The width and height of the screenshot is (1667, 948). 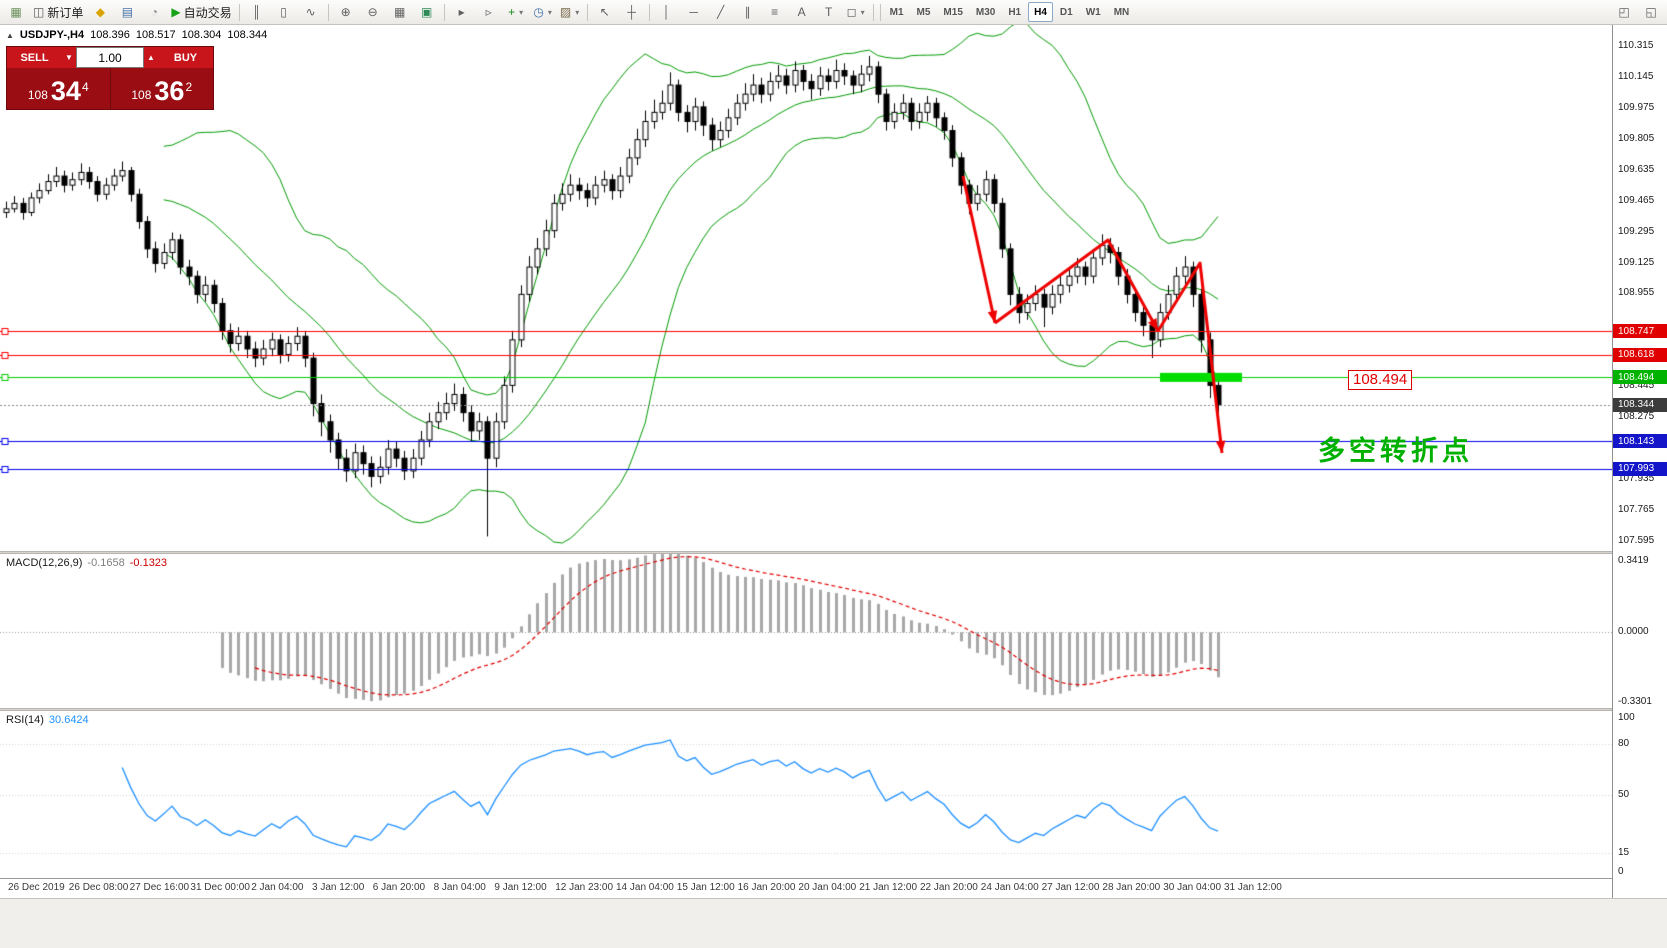 What do you see at coordinates (1635, 701) in the screenshot?
I see `macd-axis-label: -0.3301` at bounding box center [1635, 701].